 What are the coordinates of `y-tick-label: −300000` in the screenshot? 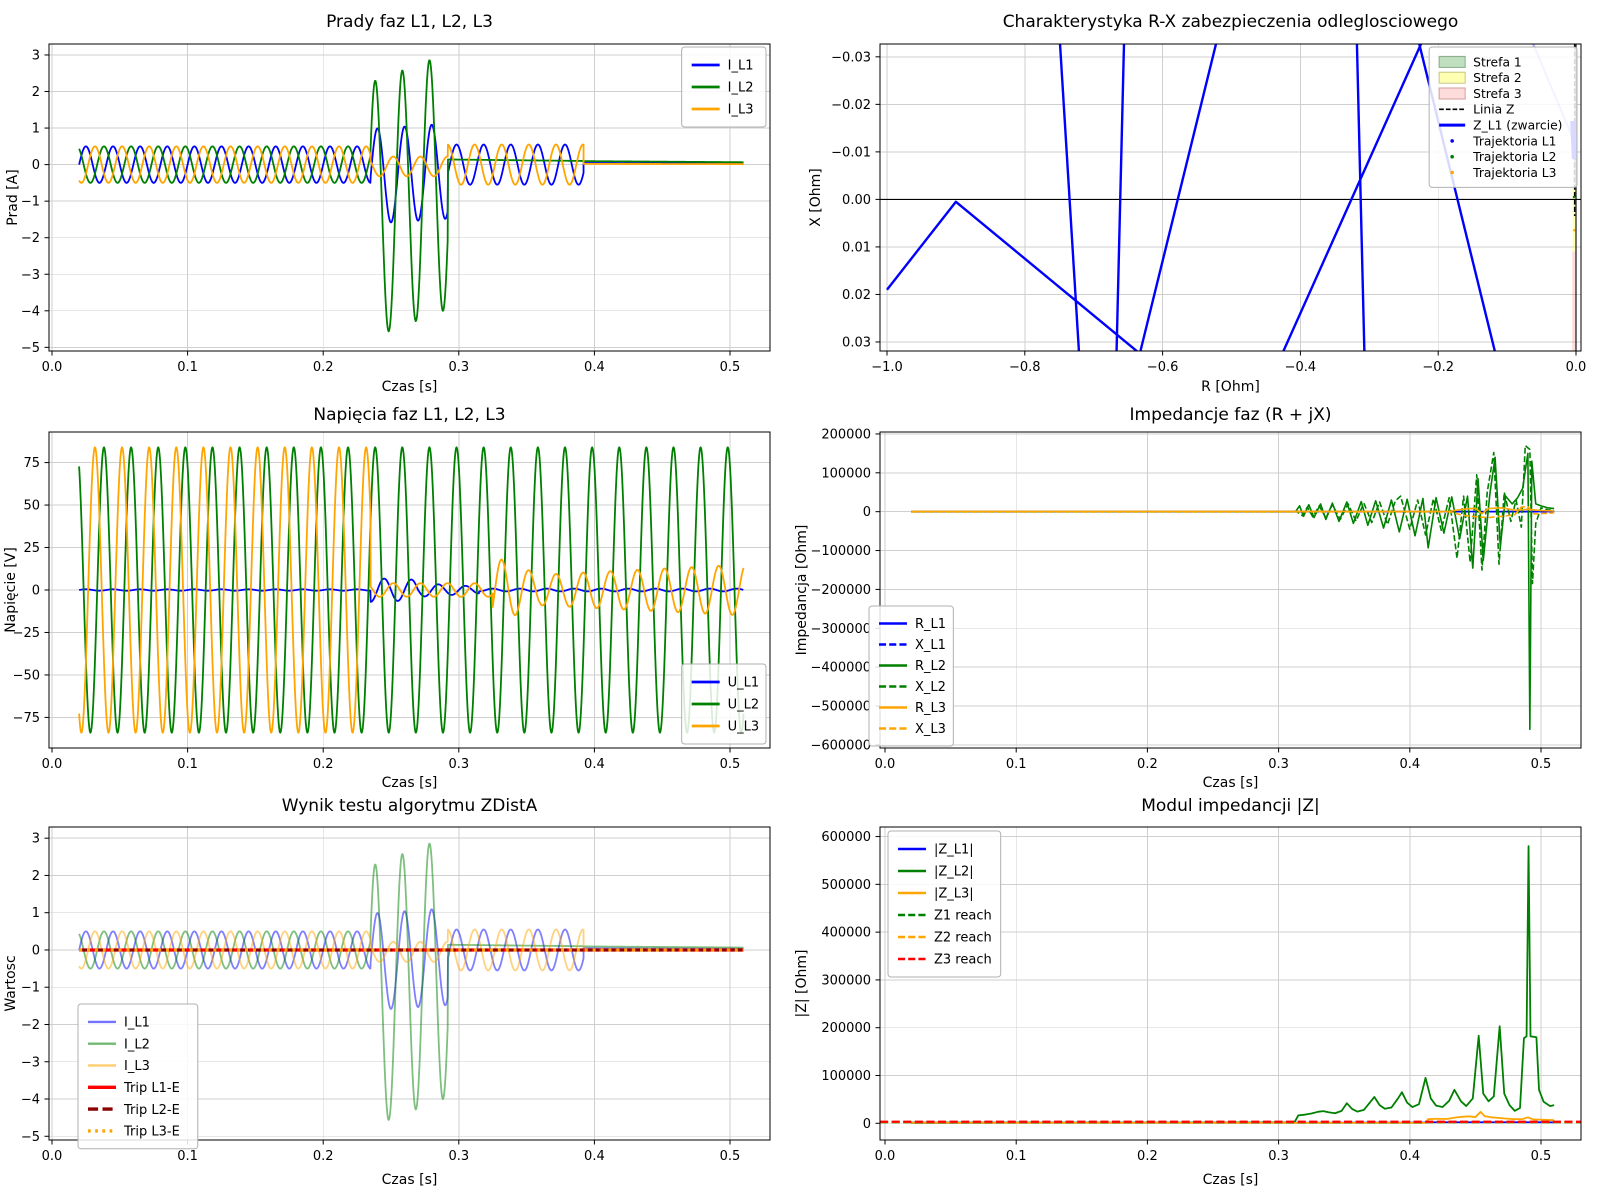 It's located at (840, 629).